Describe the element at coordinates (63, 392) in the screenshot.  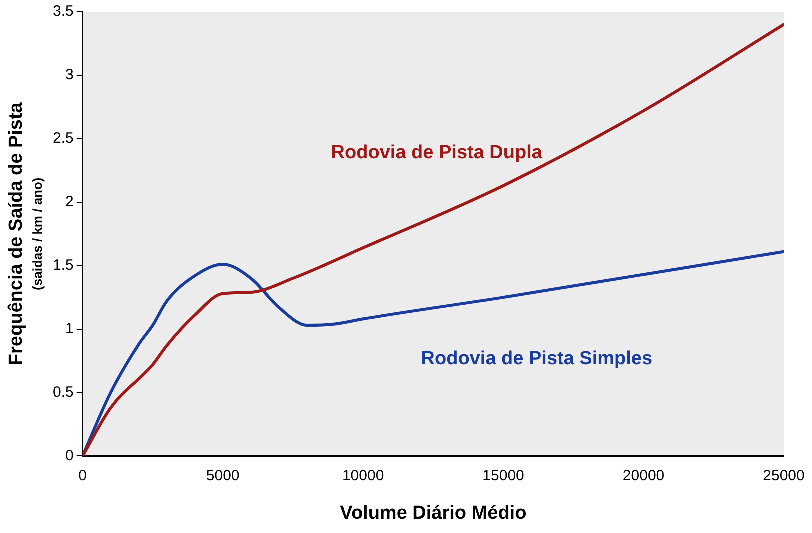
I see `y-tick-label: 0.5` at that location.